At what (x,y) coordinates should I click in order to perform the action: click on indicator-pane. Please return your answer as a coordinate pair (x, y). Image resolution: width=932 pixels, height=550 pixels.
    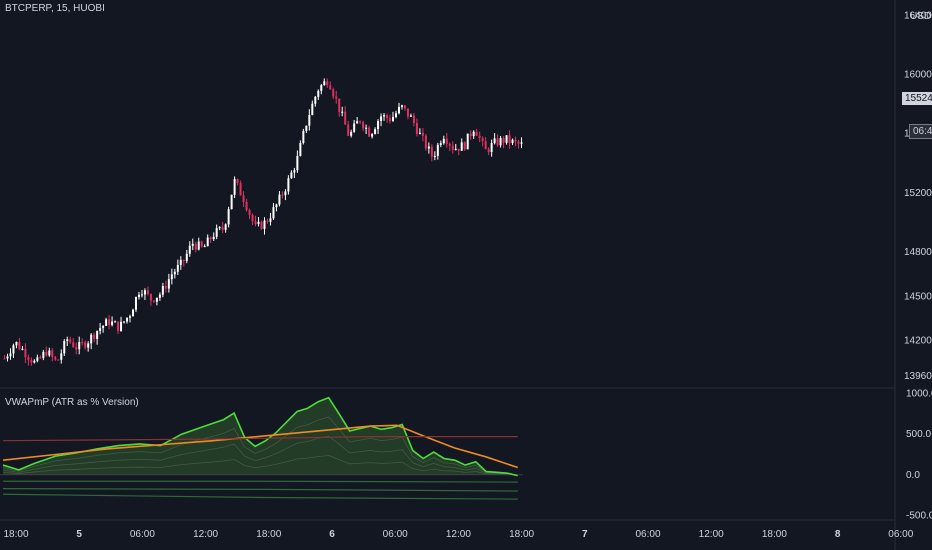
    Looking at the image, I should click on (261, 448).